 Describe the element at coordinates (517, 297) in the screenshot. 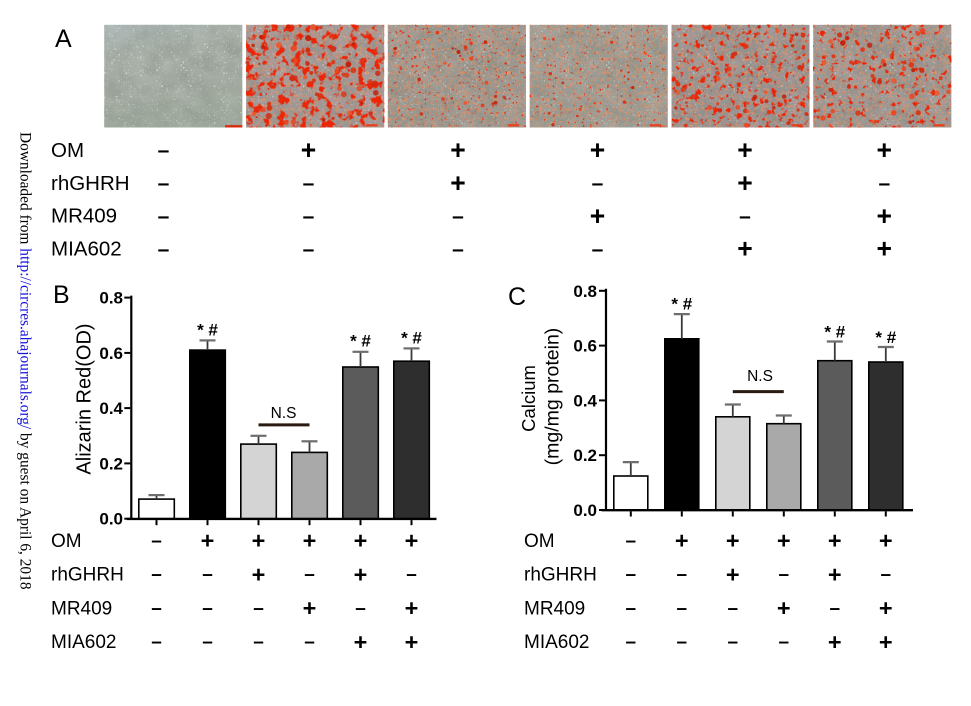

I see `svg-text: C` at that location.